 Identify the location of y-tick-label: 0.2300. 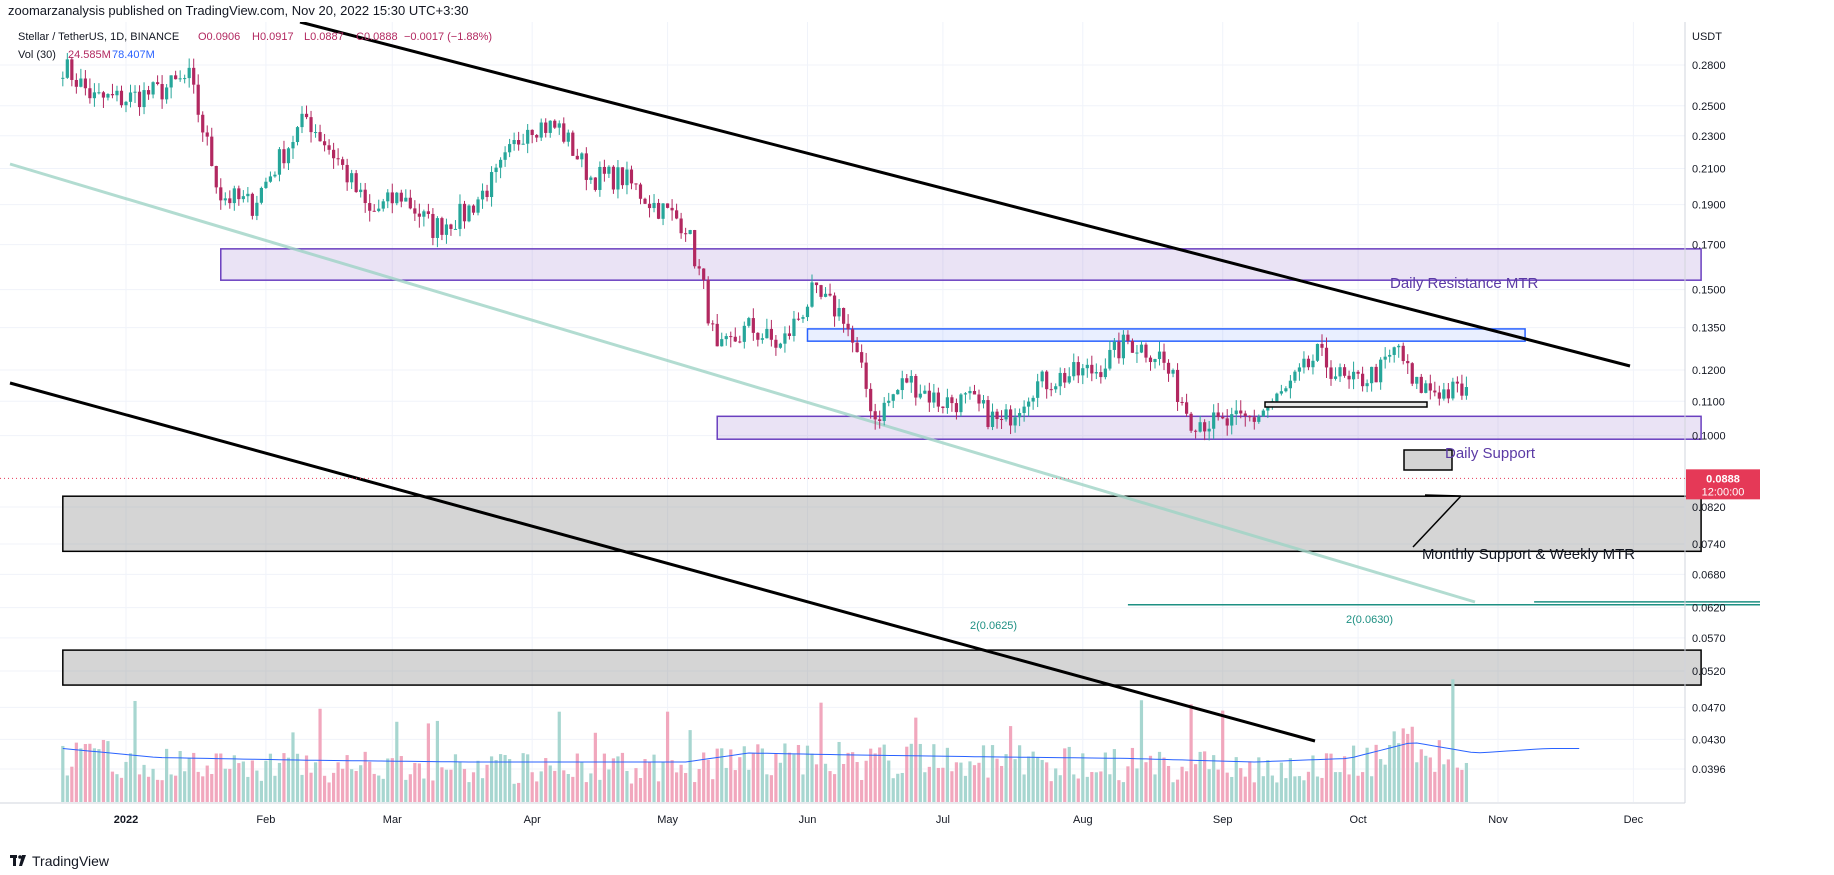
(1709, 137).